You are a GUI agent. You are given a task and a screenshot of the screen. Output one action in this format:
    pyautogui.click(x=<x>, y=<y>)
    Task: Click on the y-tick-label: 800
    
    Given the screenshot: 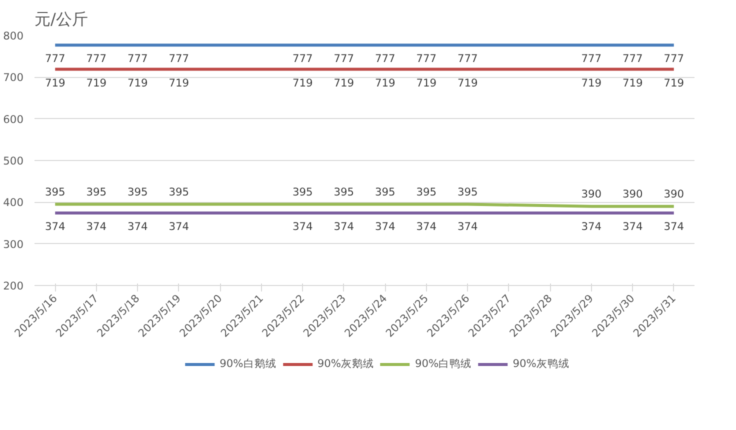 What is the action you would take?
    pyautogui.click(x=13, y=36)
    